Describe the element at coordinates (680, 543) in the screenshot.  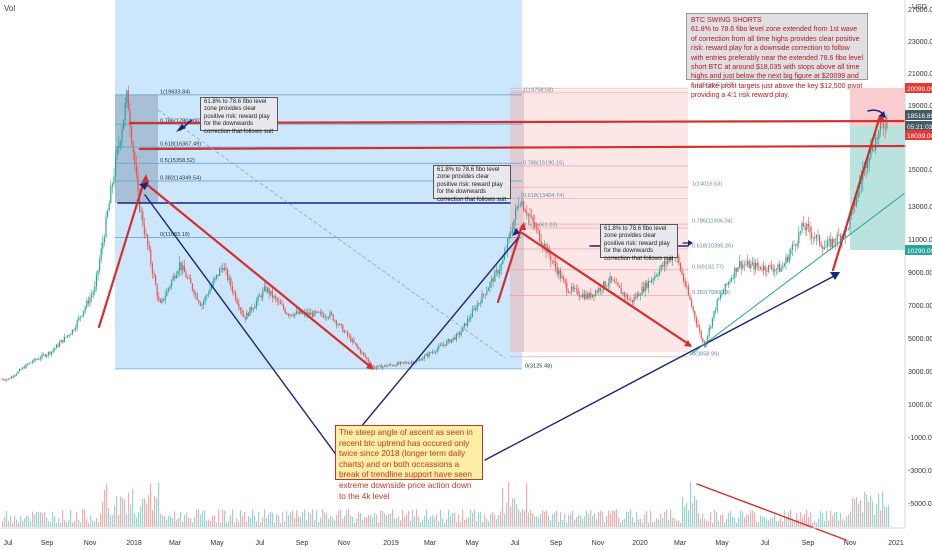
I see `time-tick-label: Mar` at that location.